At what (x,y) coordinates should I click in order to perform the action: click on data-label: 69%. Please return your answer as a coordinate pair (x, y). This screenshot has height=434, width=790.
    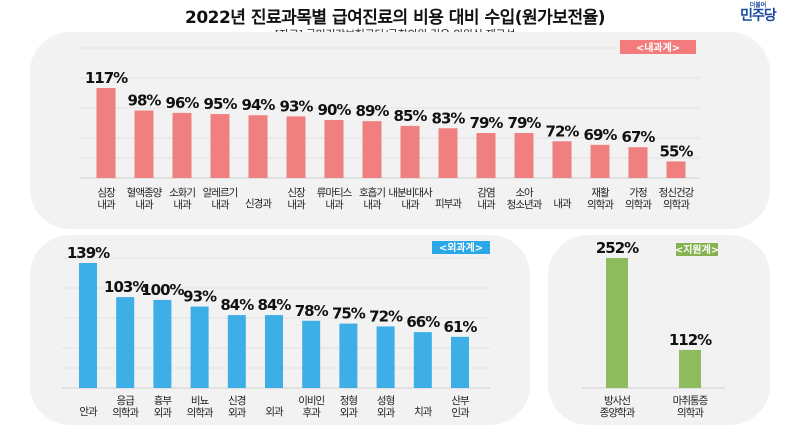
    Looking at the image, I should click on (601, 135).